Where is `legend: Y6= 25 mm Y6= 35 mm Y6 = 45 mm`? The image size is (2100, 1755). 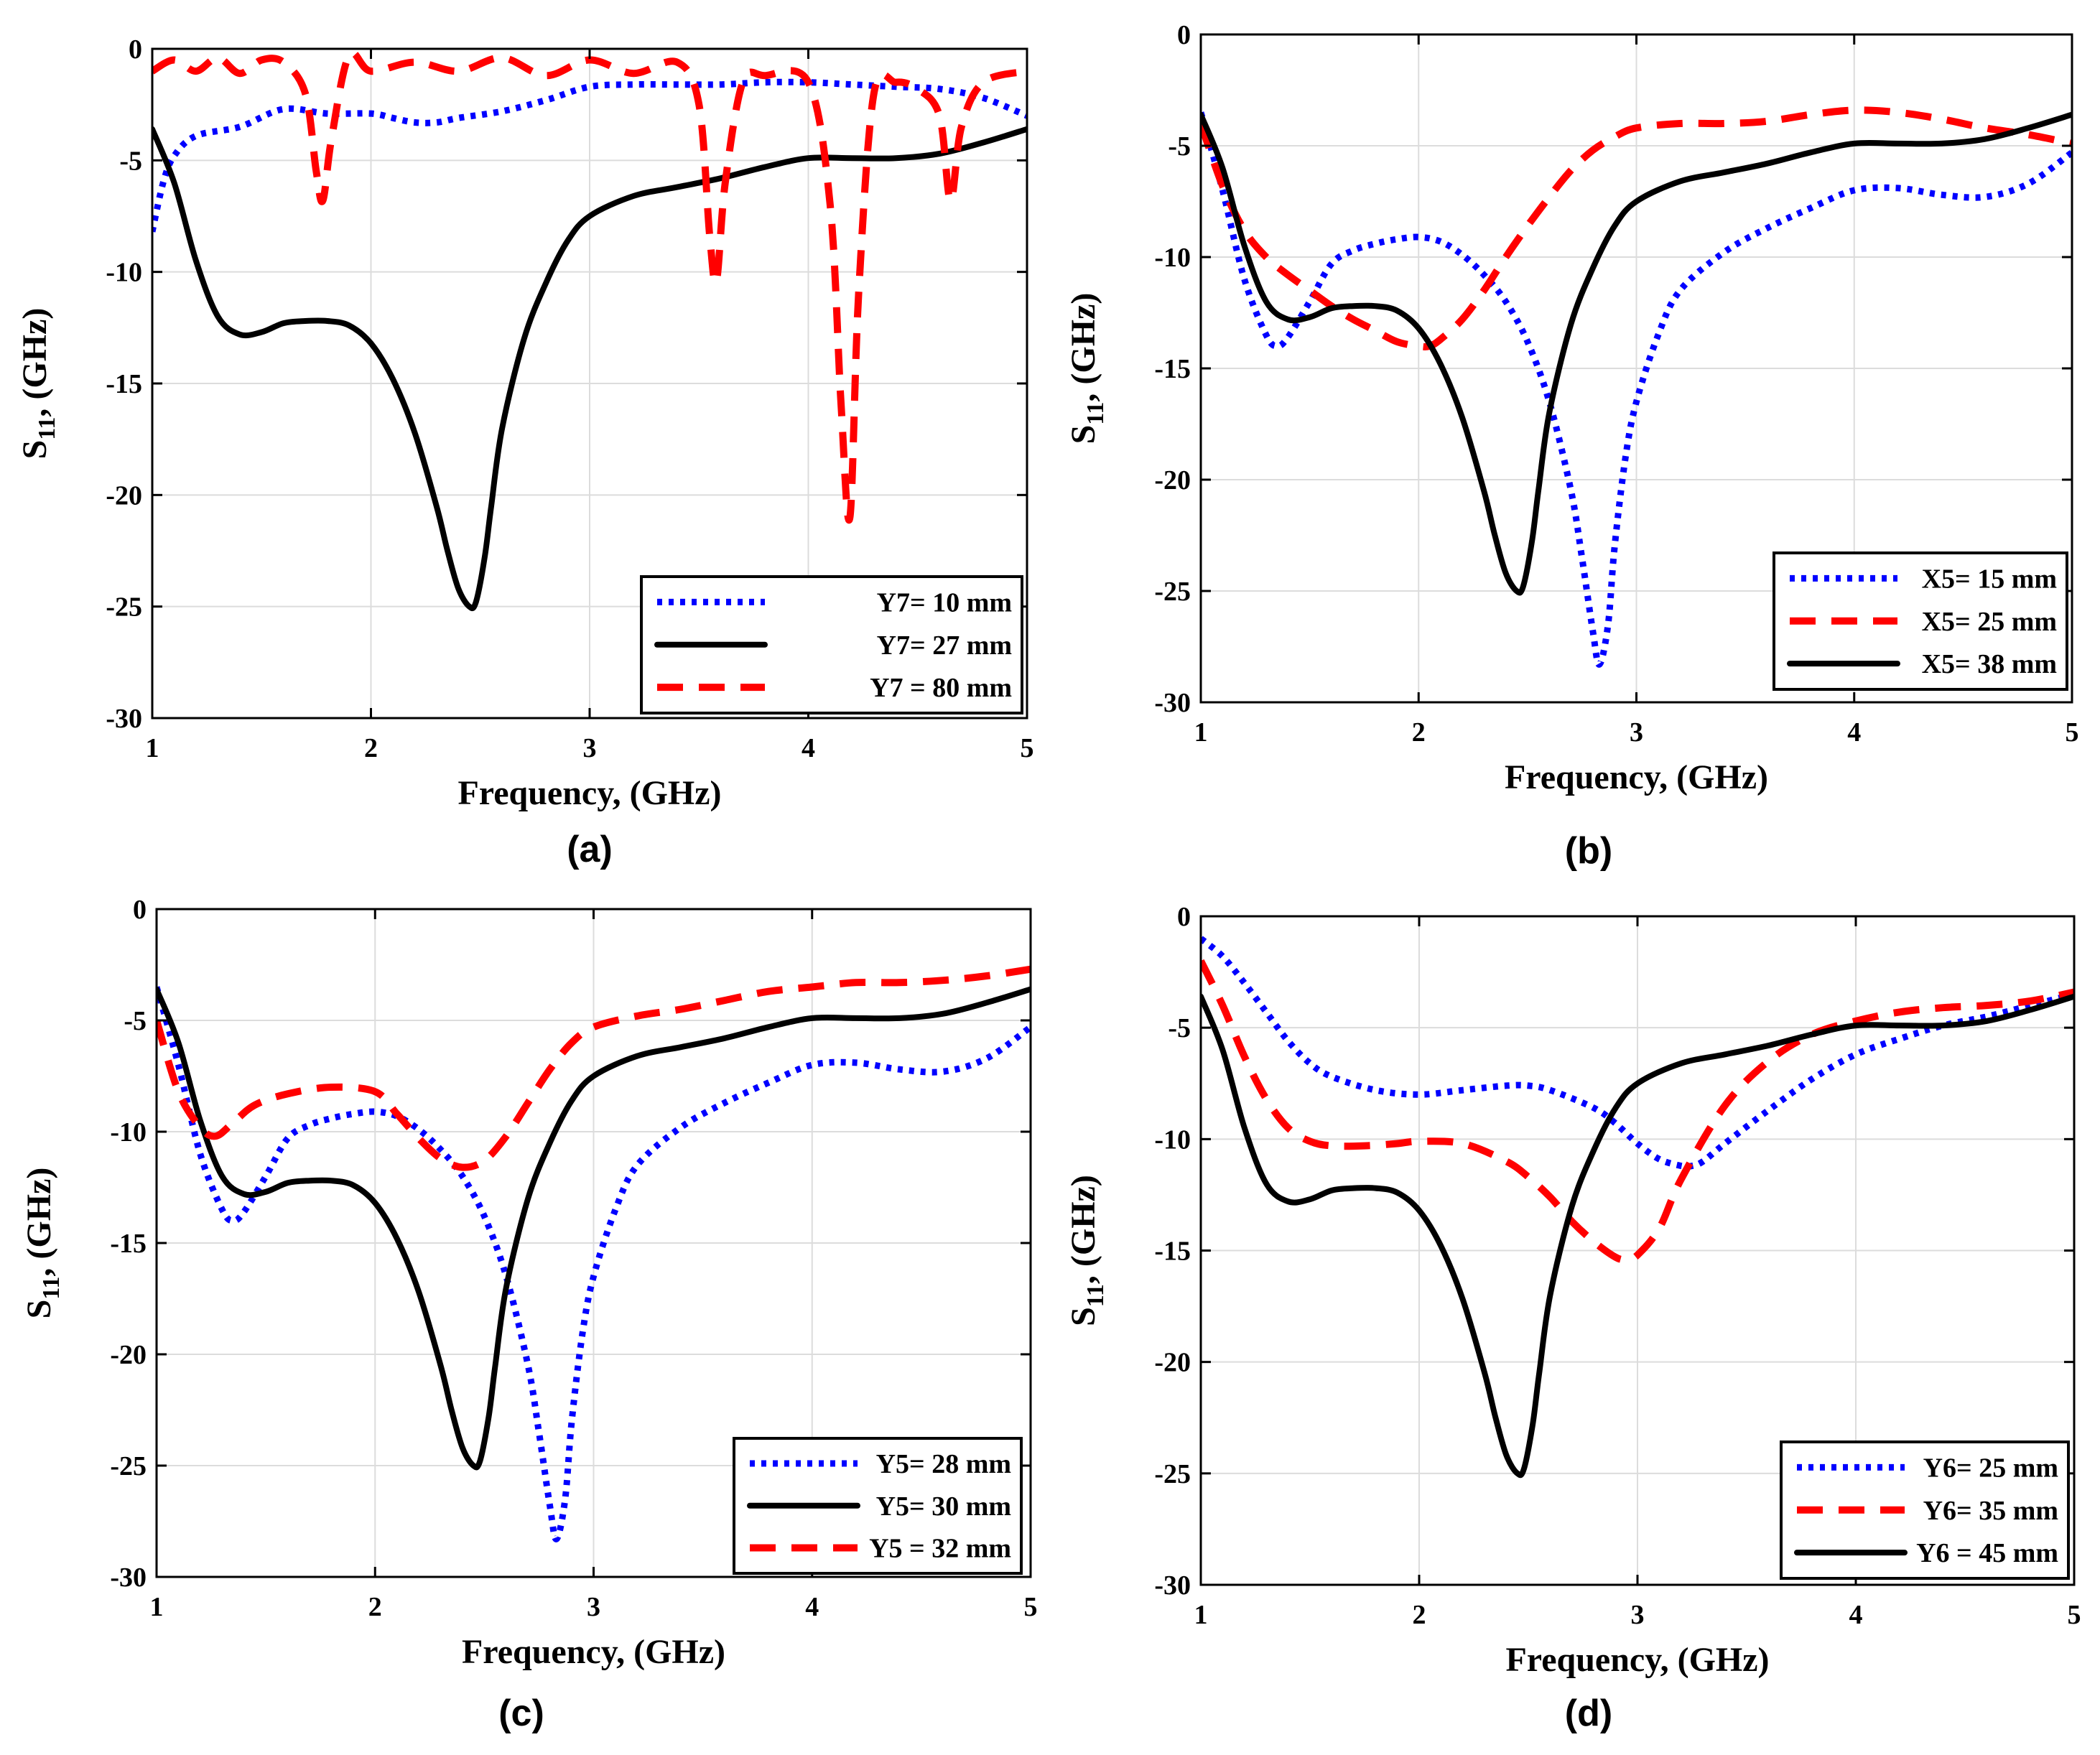
legend: Y6= 25 mm Y6= 35 mm Y6 = 45 mm is located at coordinates (1925, 1510).